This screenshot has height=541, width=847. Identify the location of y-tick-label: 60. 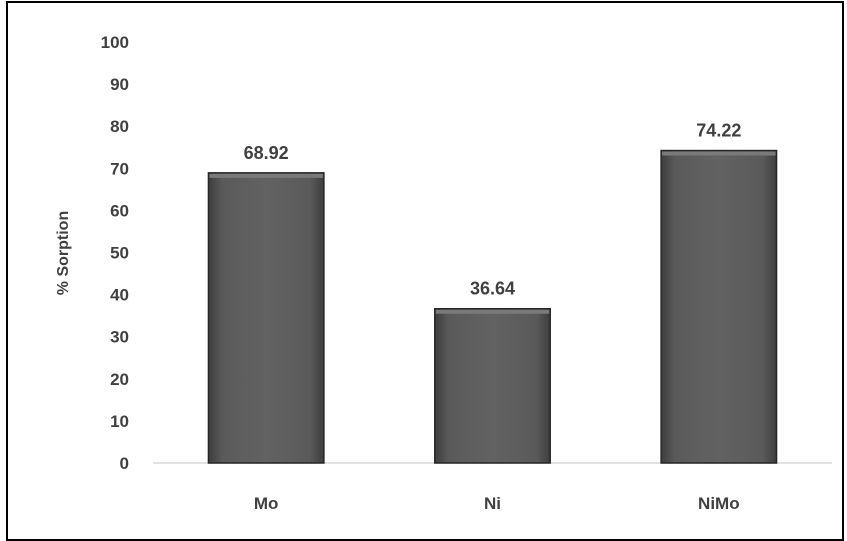
(119, 210).